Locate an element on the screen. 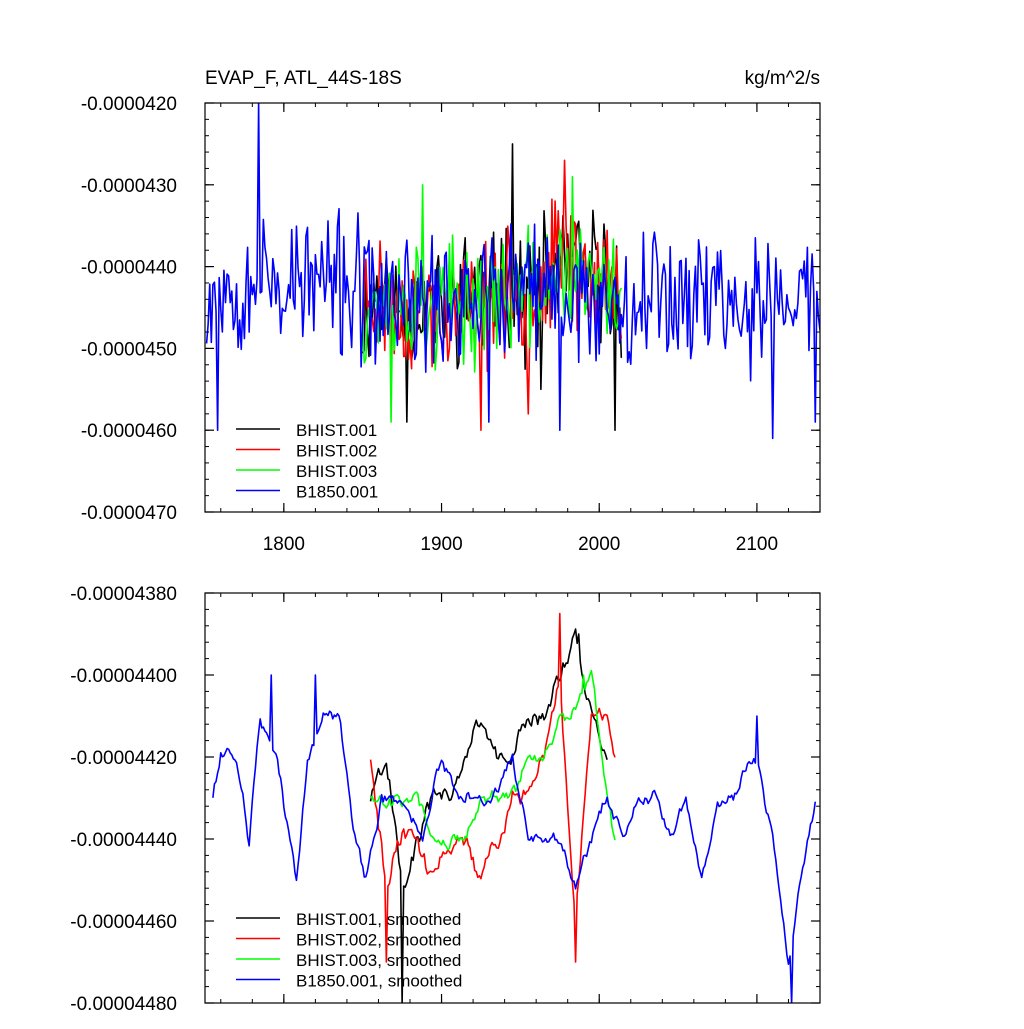 This screenshot has height=1029, width=1024. x-tick-label: 1800 is located at coordinates (284, 544).